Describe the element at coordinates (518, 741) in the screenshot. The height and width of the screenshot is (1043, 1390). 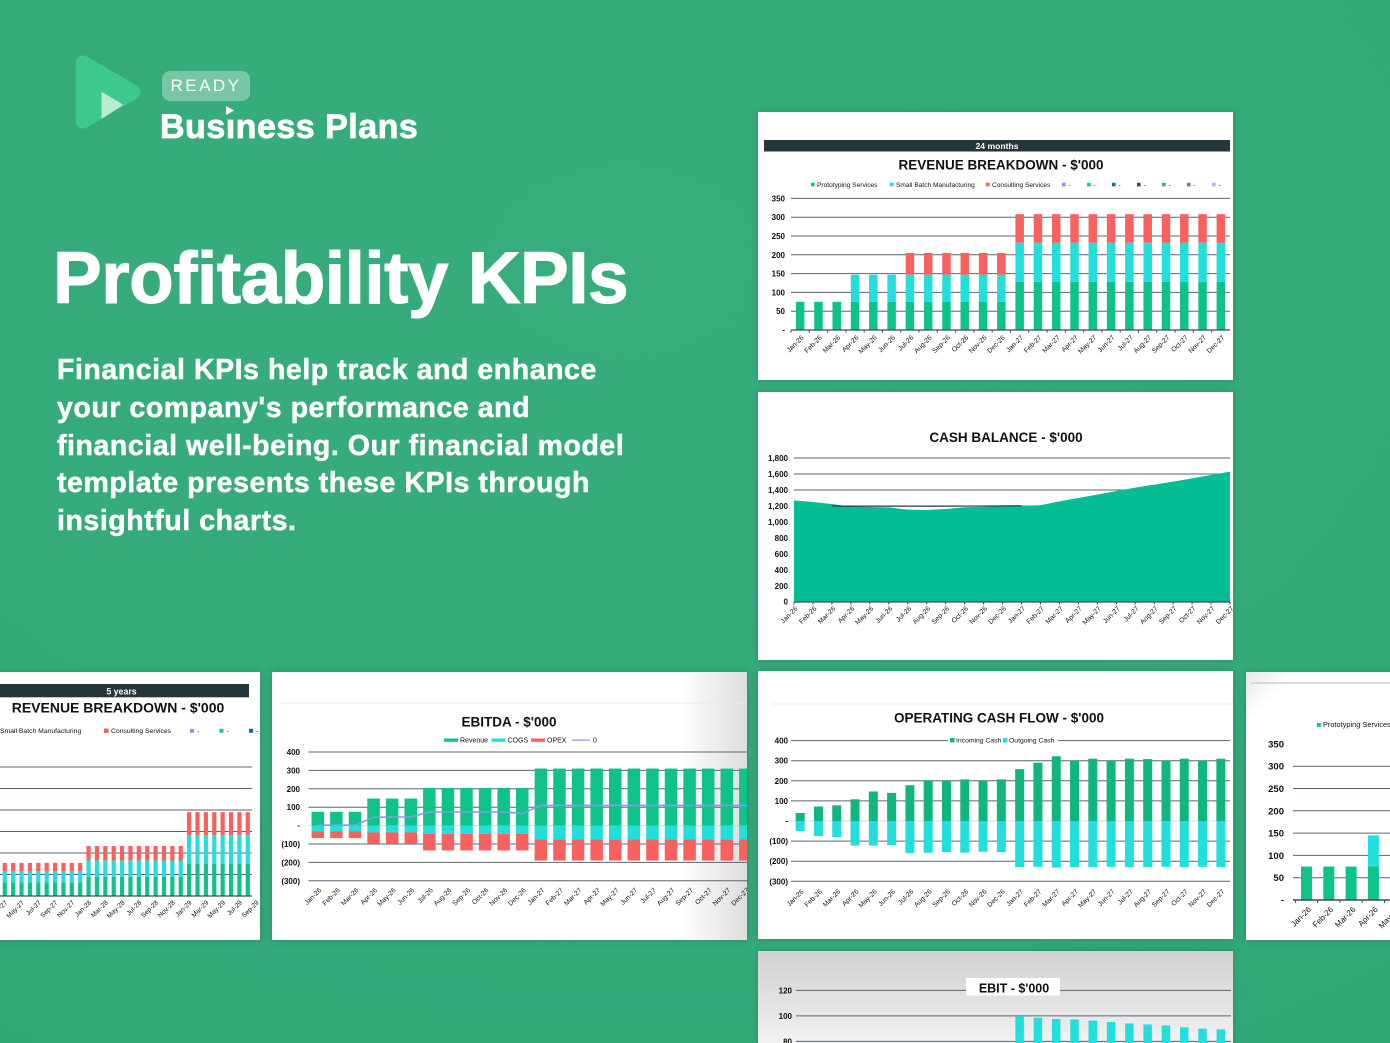
I see `svg-text: COGS` at that location.